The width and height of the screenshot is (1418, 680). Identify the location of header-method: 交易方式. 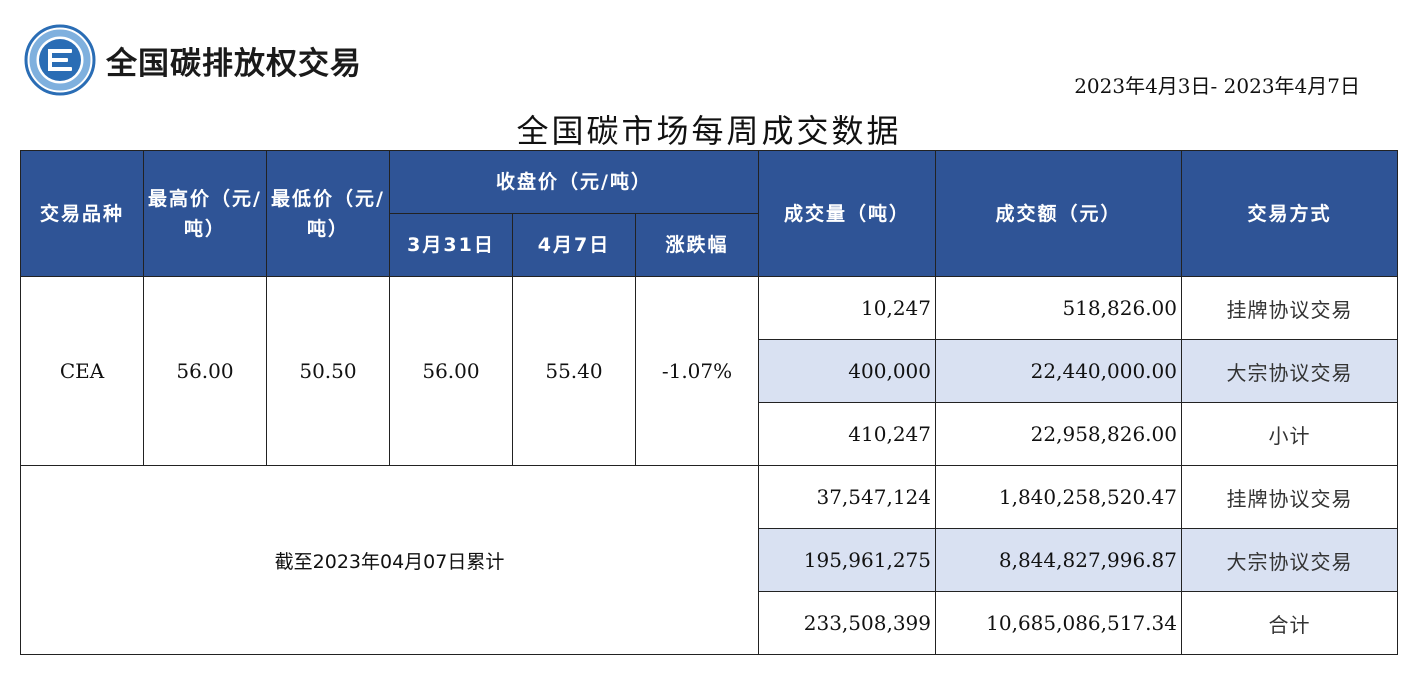
(1289, 213).